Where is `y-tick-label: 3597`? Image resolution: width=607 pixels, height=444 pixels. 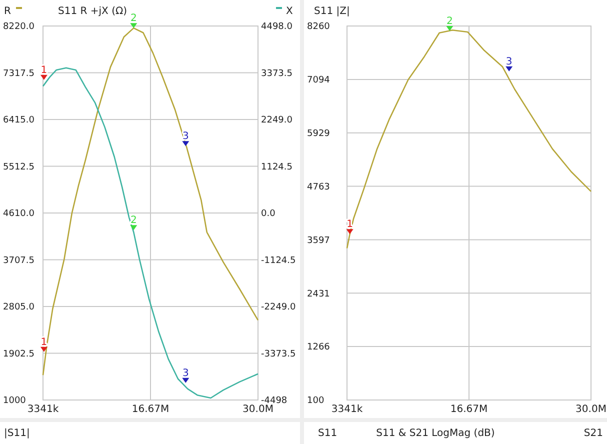 y-tick-label: 3597 is located at coordinates (318, 241).